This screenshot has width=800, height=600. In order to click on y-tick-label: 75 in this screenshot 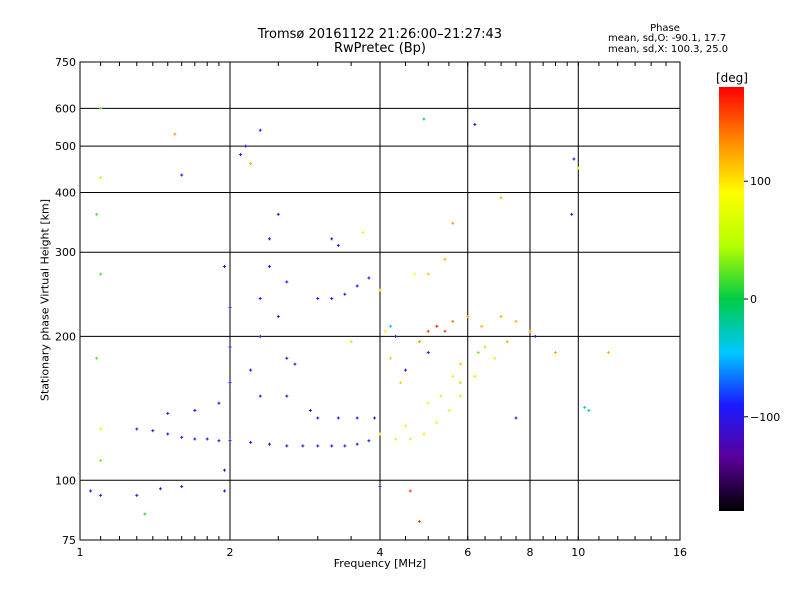, I will do `click(69, 540)`.